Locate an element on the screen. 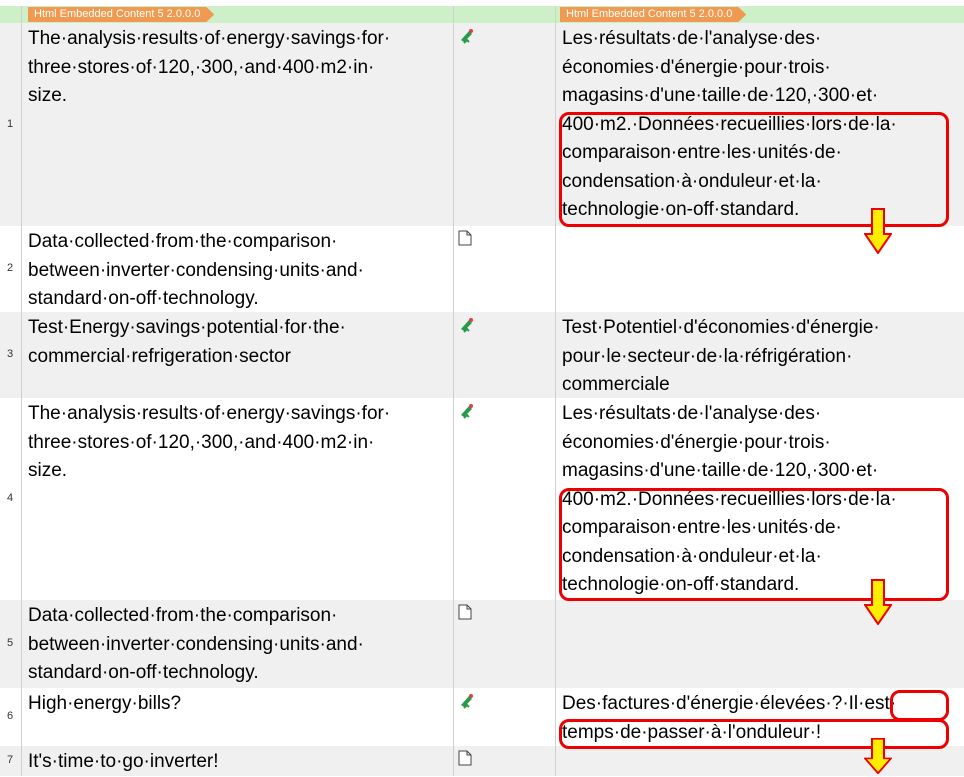 The width and height of the screenshot is (964, 777). segment-number: 1 is located at coordinates (10, 123).